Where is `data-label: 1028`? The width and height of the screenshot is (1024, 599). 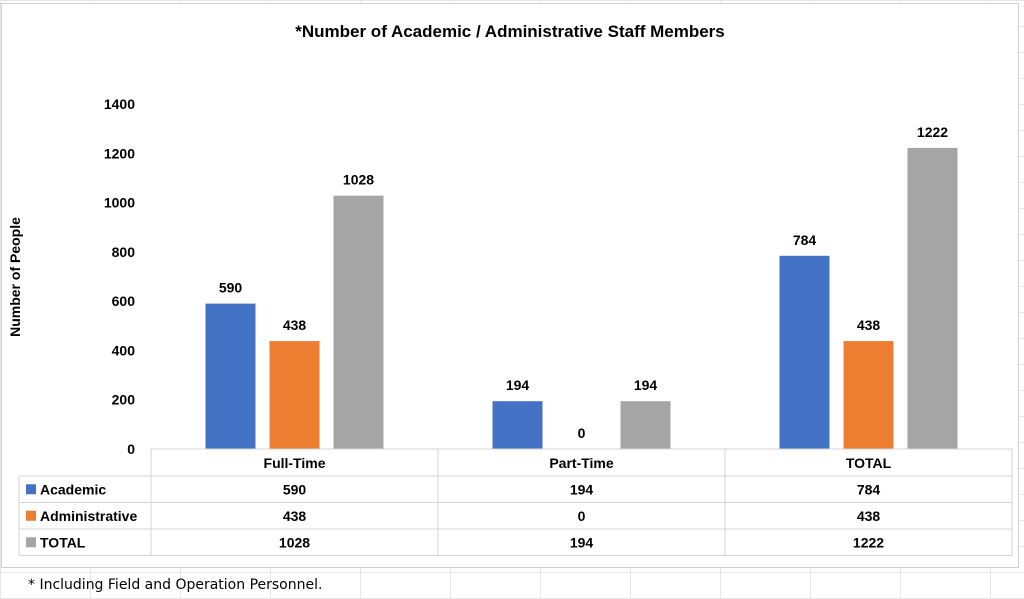
data-label: 1028 is located at coordinates (358, 180).